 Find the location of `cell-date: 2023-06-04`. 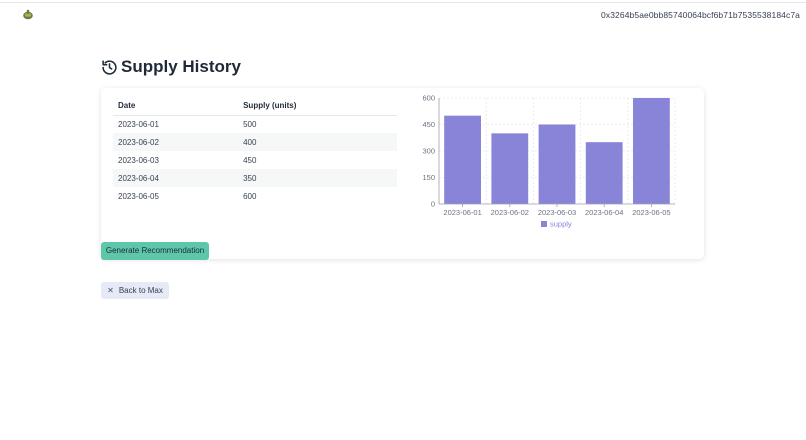

cell-date: 2023-06-04 is located at coordinates (176, 178).